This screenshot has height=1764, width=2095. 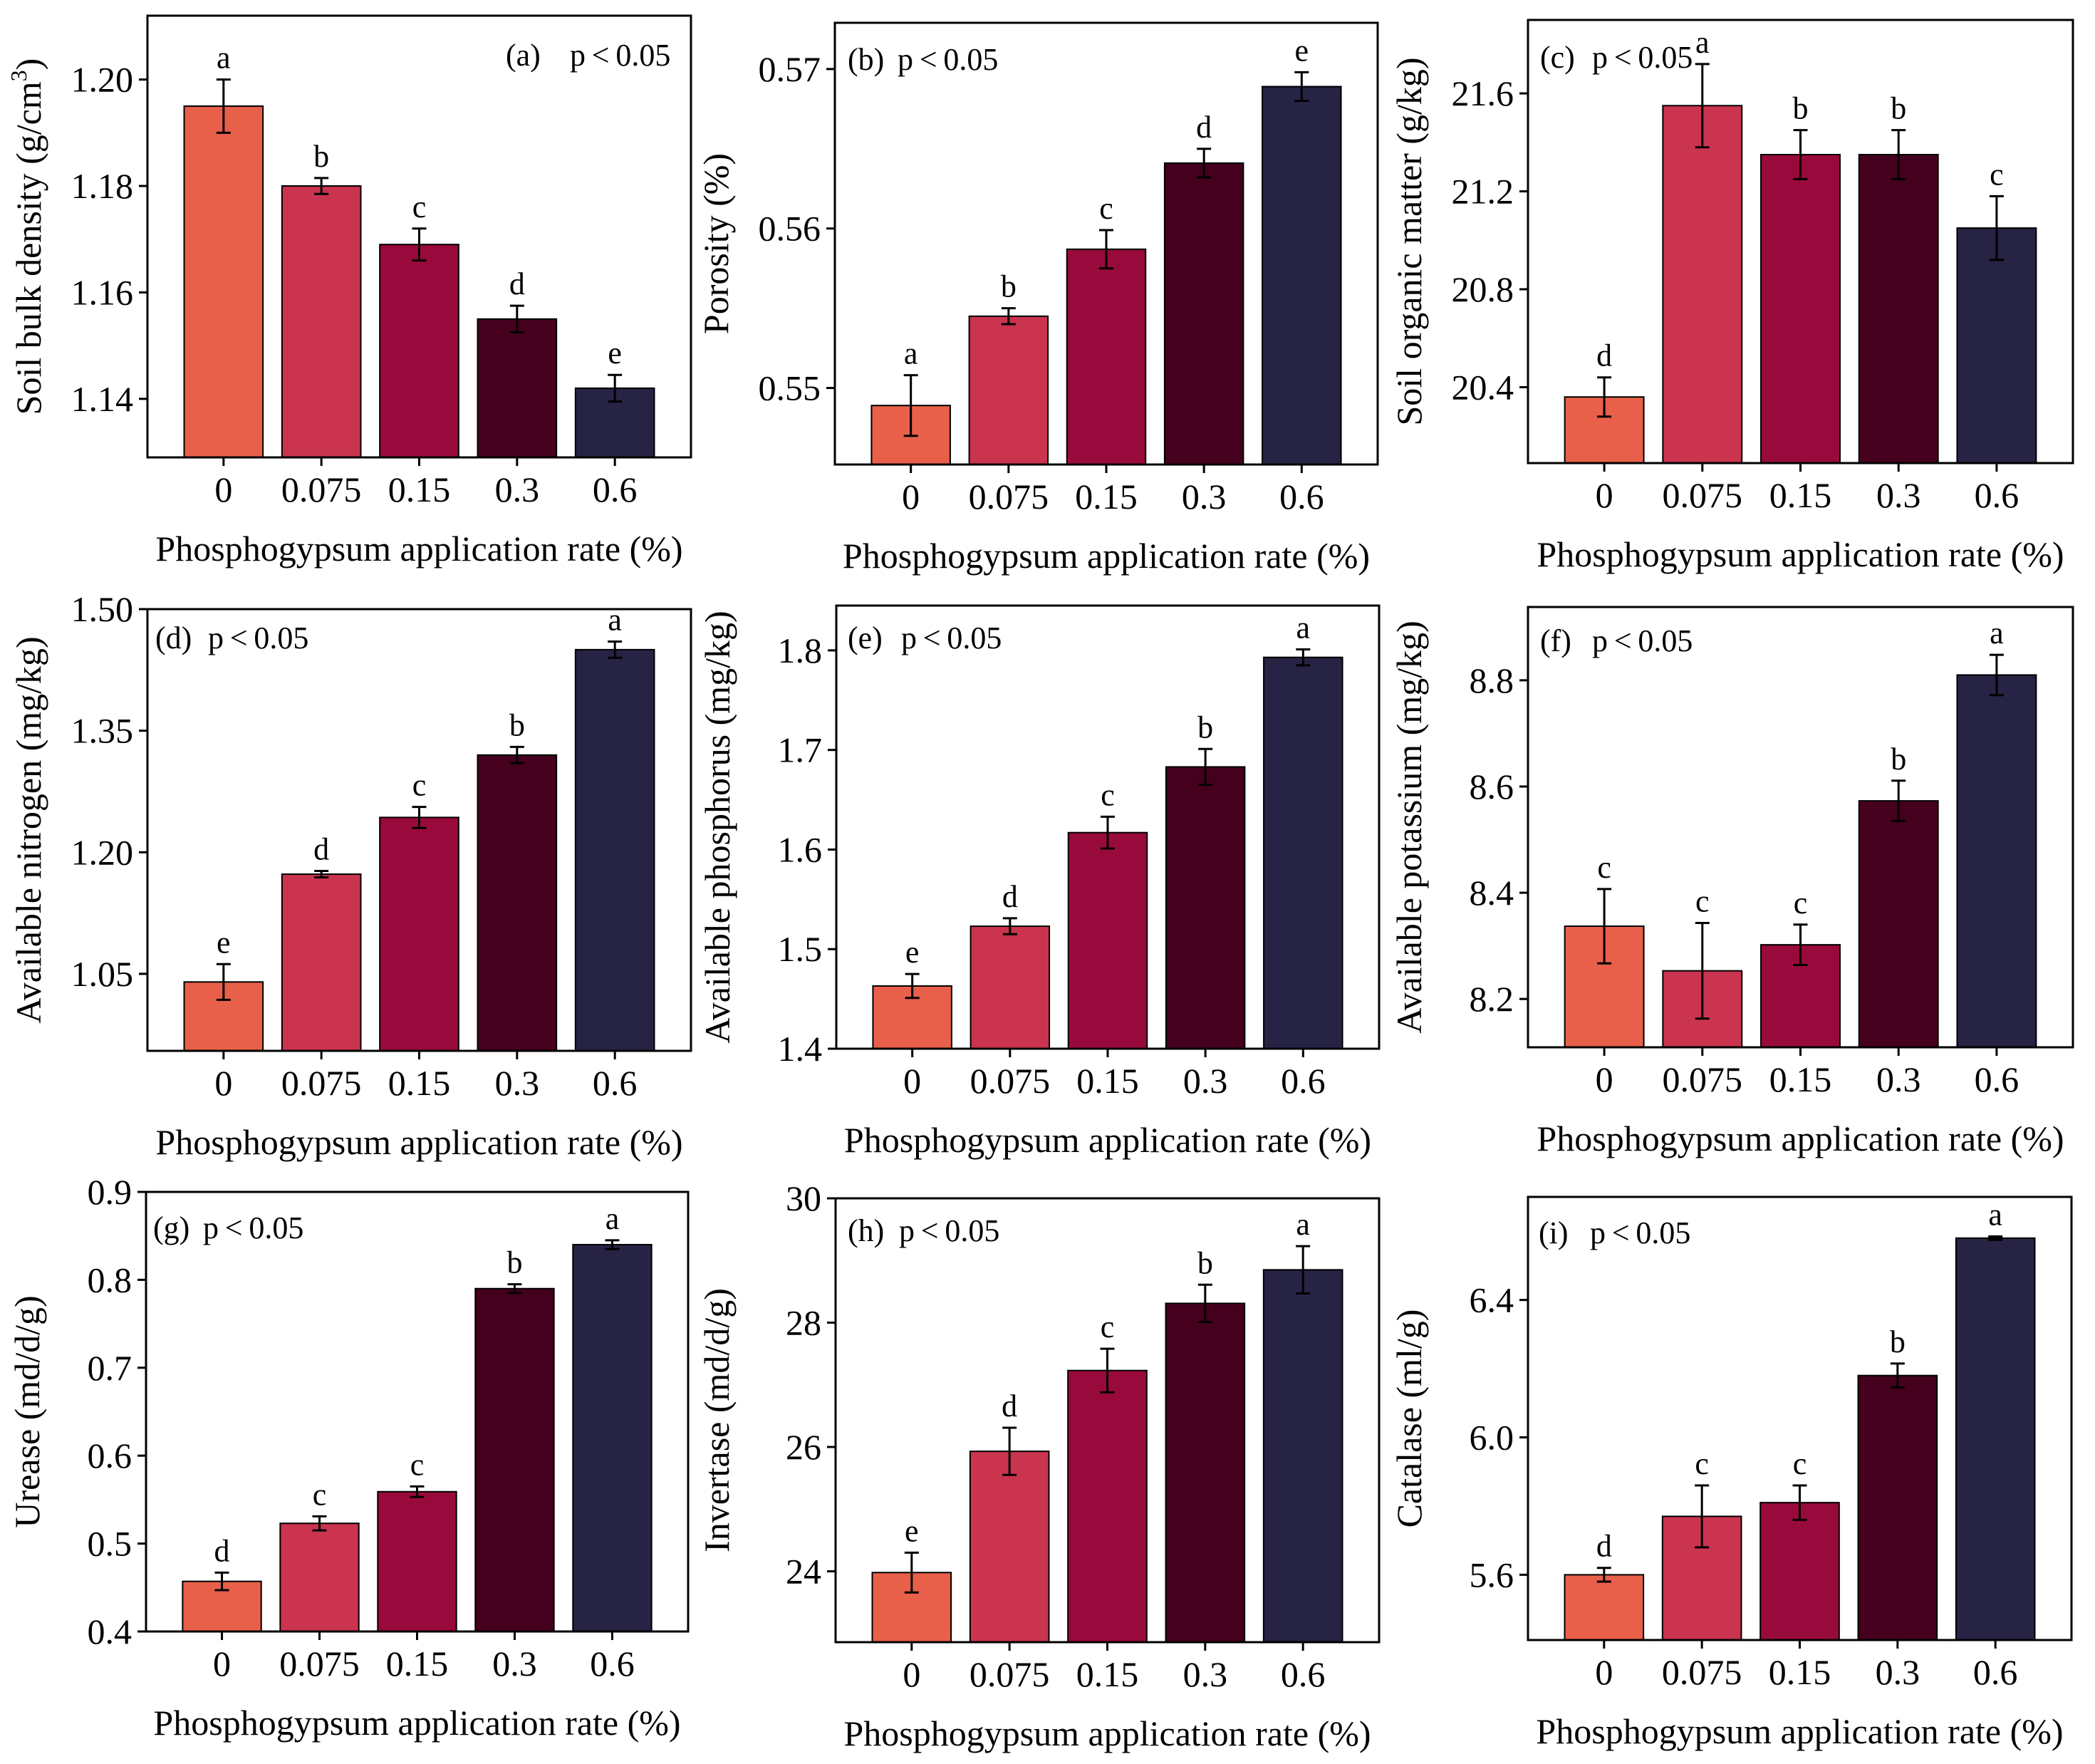 What do you see at coordinates (1107, 1733) in the screenshot?
I see `x-axis-title-h: Phosphogypsum application rate (%)` at bounding box center [1107, 1733].